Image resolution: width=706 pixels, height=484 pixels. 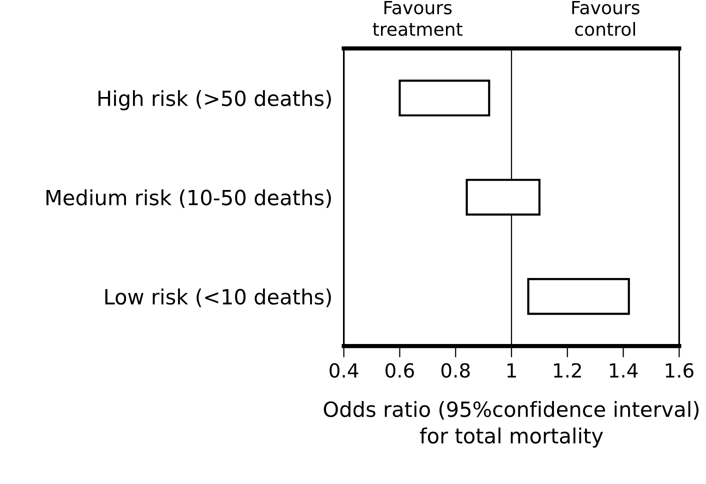 What do you see at coordinates (400, 370) in the screenshot?
I see `x-tick-label: 0.6` at bounding box center [400, 370].